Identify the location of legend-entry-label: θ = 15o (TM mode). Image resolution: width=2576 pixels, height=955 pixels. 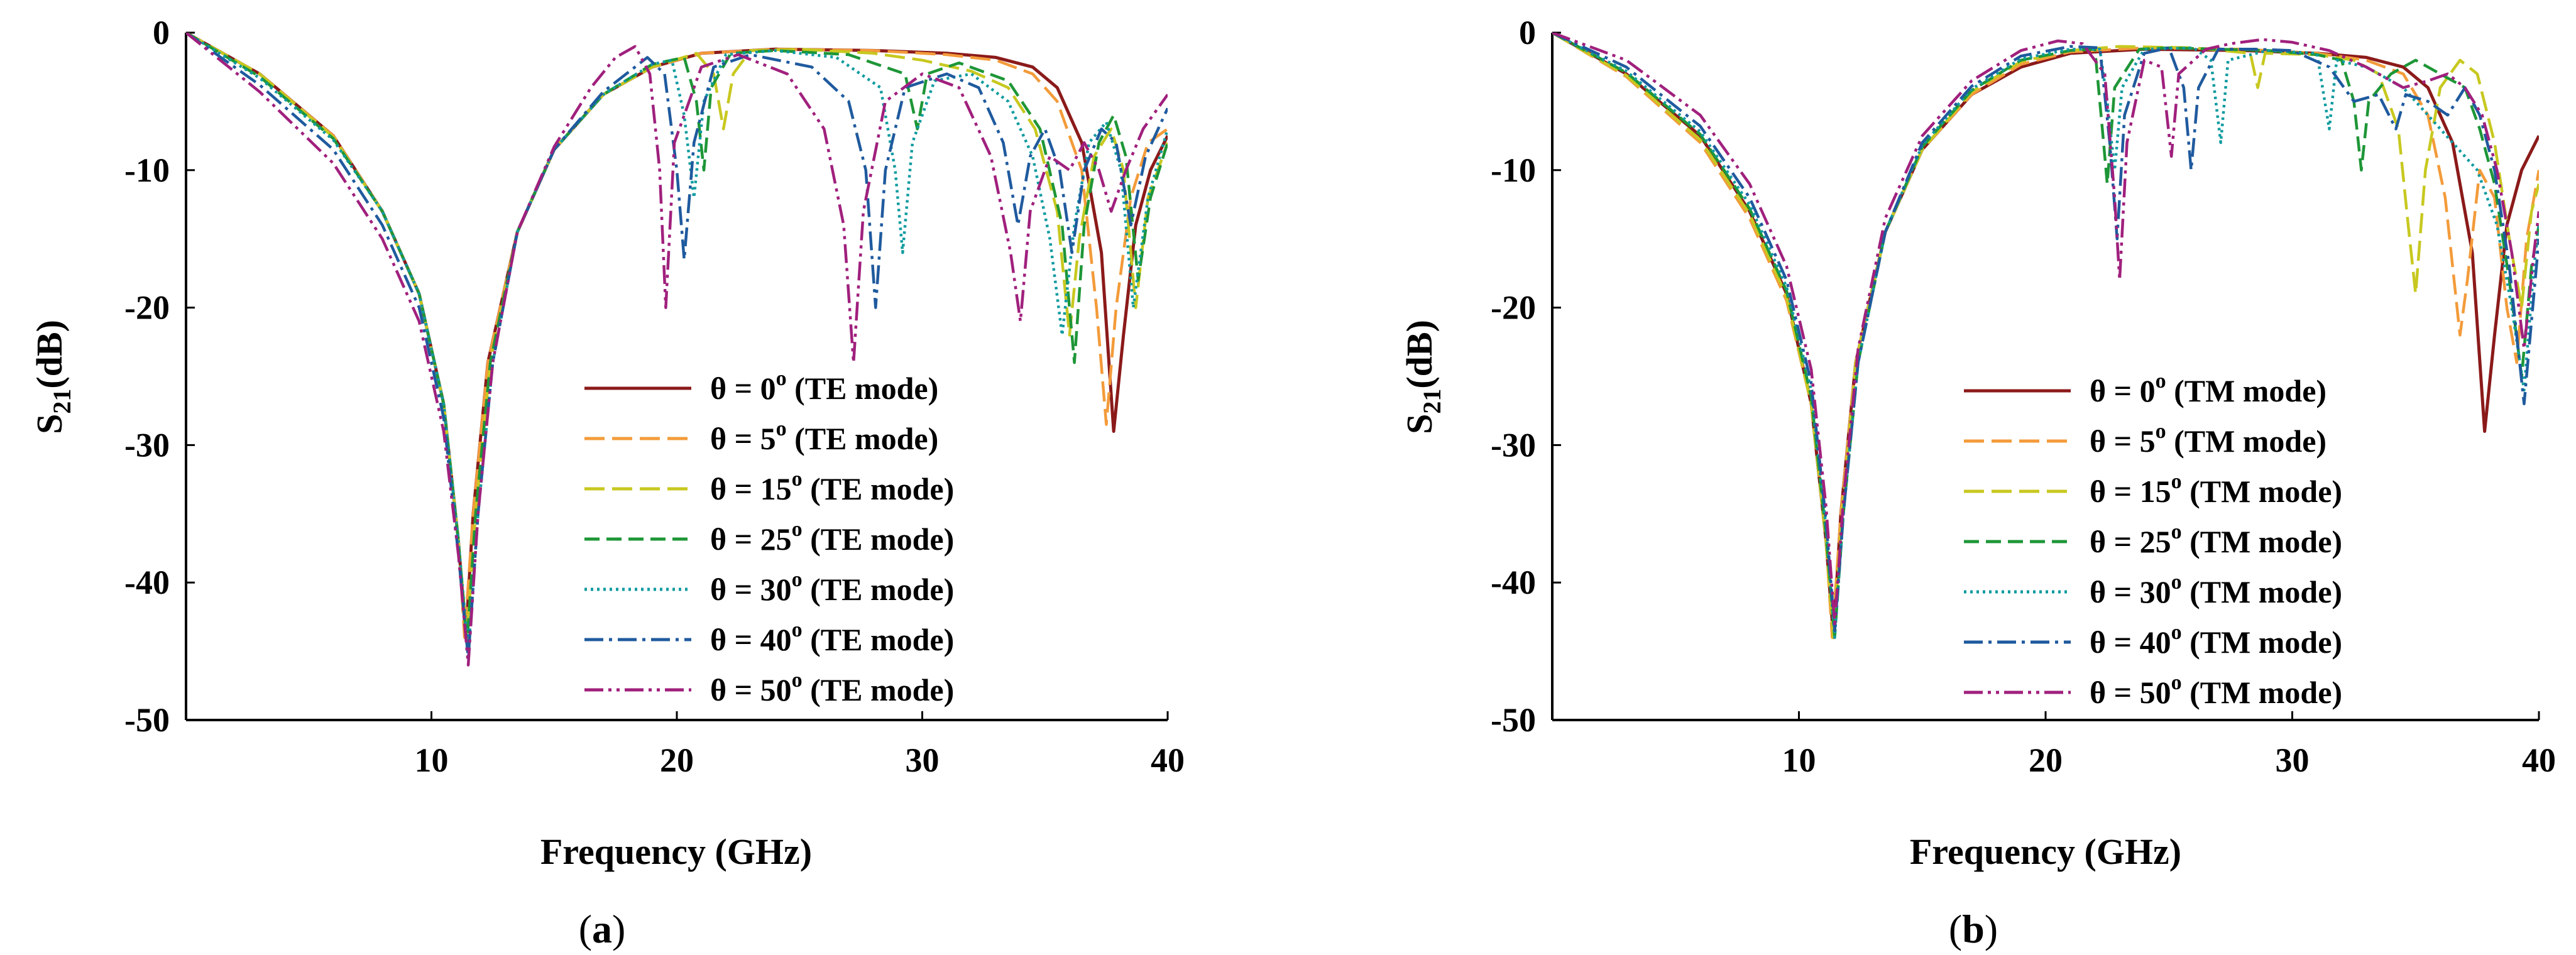
(2216, 489).